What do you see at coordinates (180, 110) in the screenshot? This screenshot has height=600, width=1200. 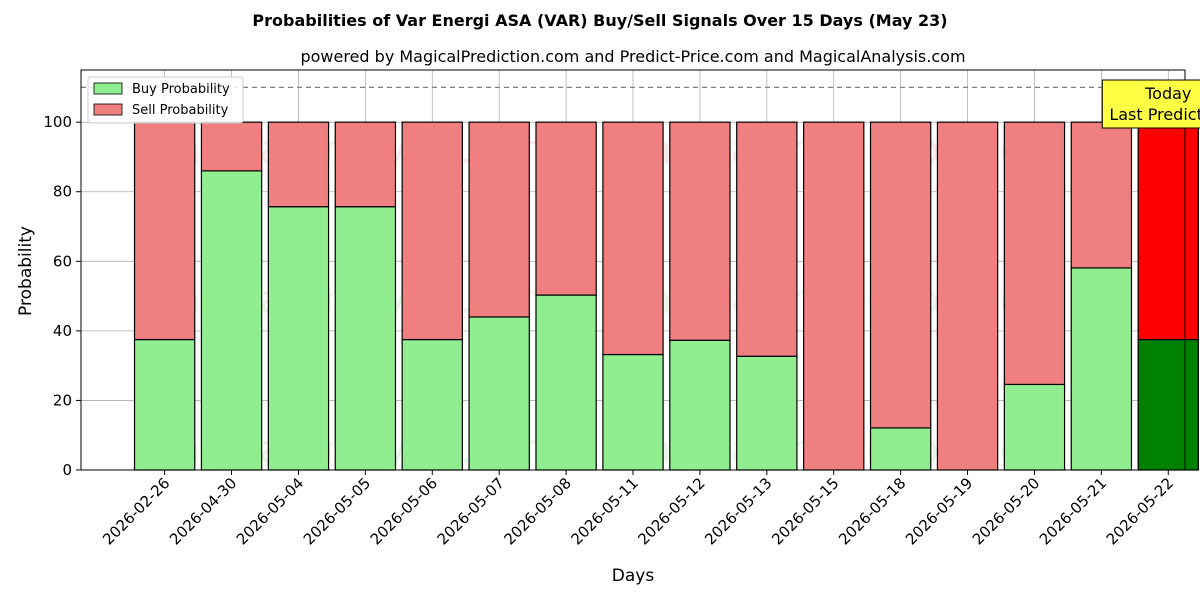 I see `legend-sell-label: Sell Probability` at bounding box center [180, 110].